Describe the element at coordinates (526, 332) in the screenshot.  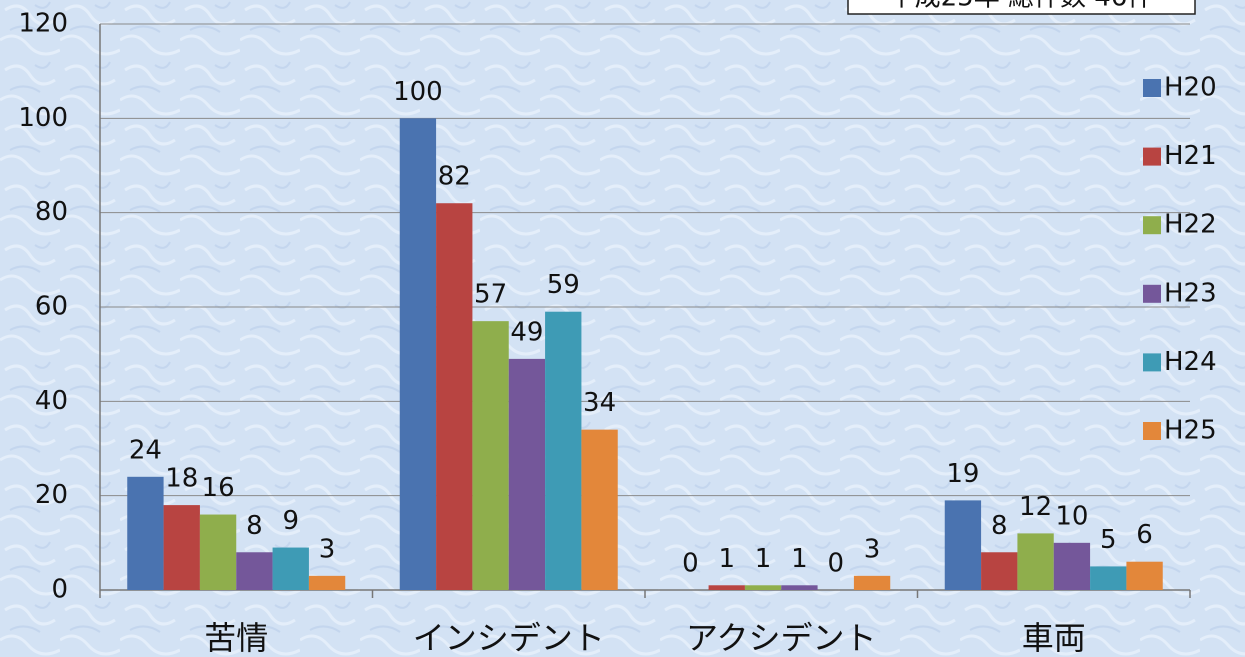
I see `data-label: 49` at that location.